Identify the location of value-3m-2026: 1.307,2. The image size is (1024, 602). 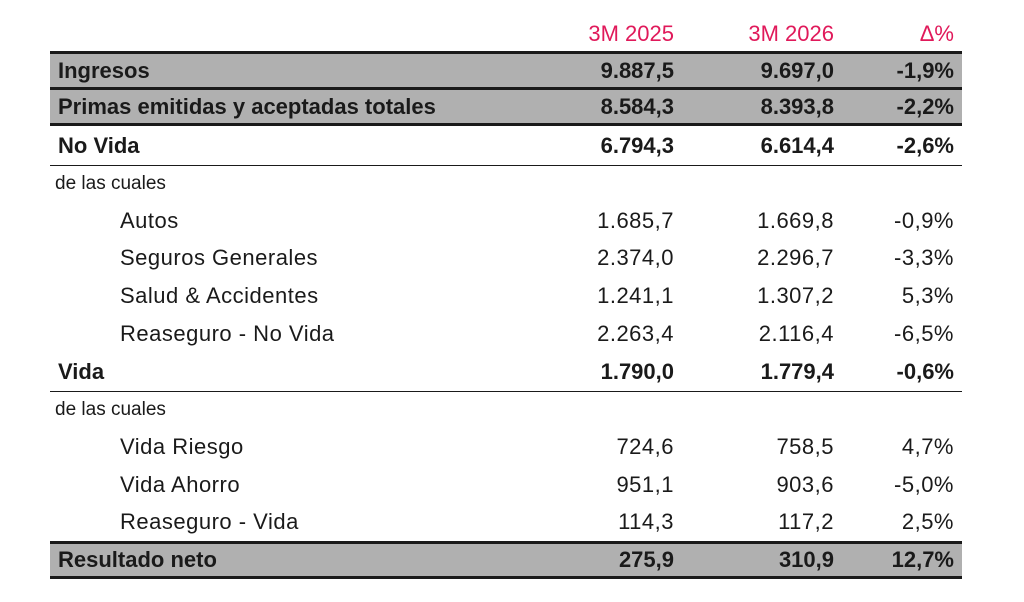
(795, 295).